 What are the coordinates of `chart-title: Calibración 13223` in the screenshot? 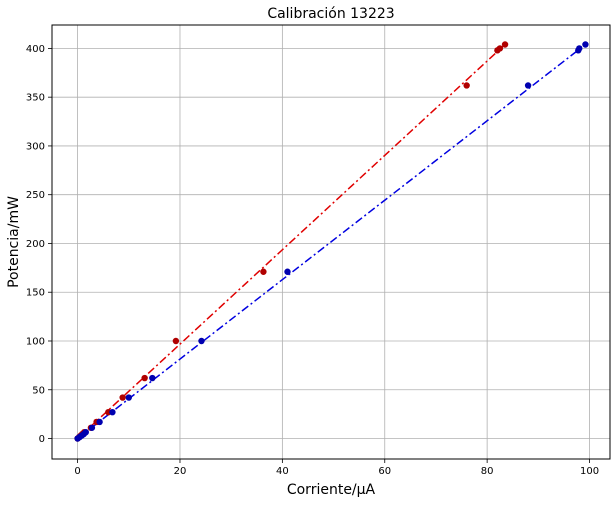 It's located at (330, 14).